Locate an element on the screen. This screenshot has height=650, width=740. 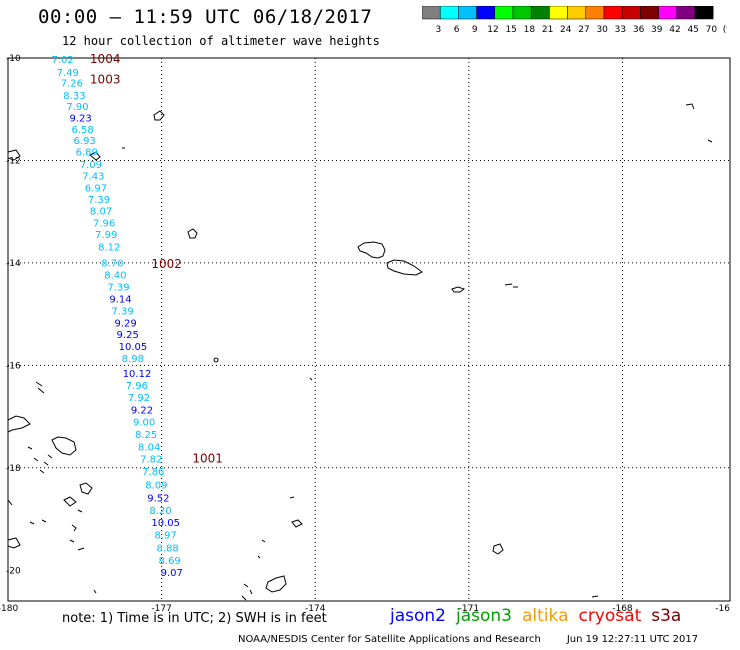
wave-height-value: 8.12 is located at coordinates (109, 248).